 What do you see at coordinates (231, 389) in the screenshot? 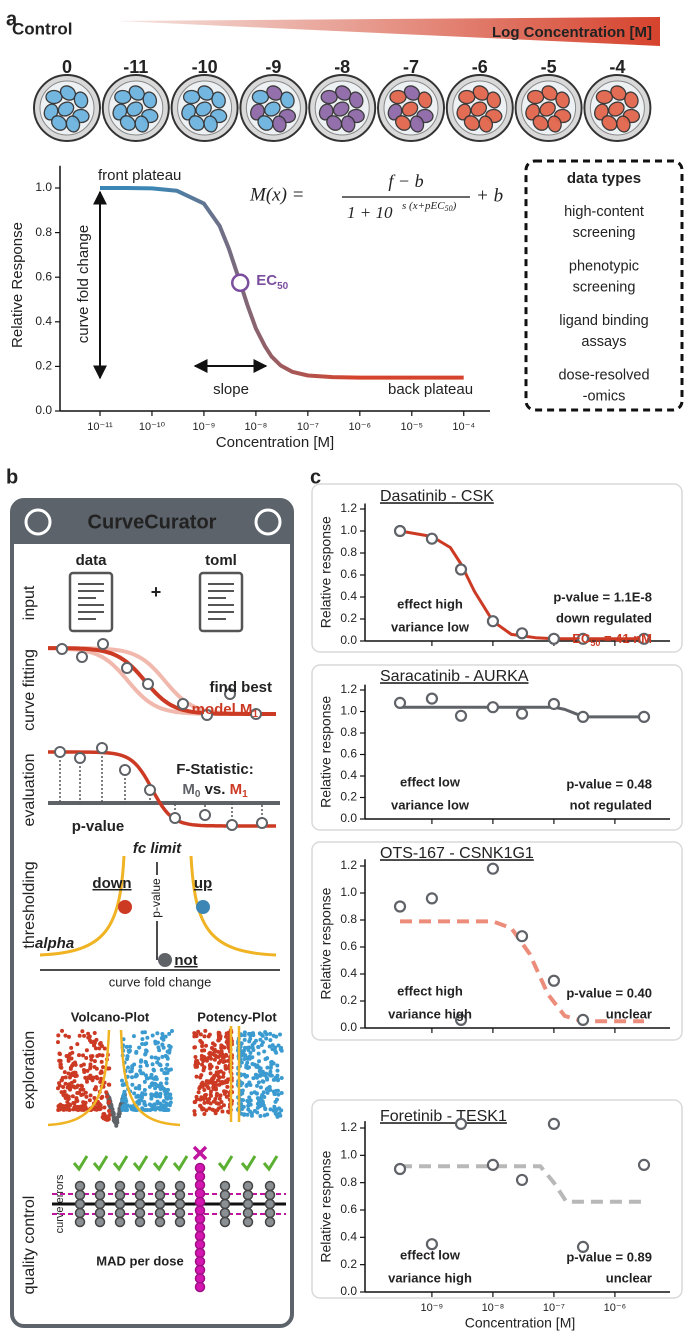
I see `slope-label: slope` at bounding box center [231, 389].